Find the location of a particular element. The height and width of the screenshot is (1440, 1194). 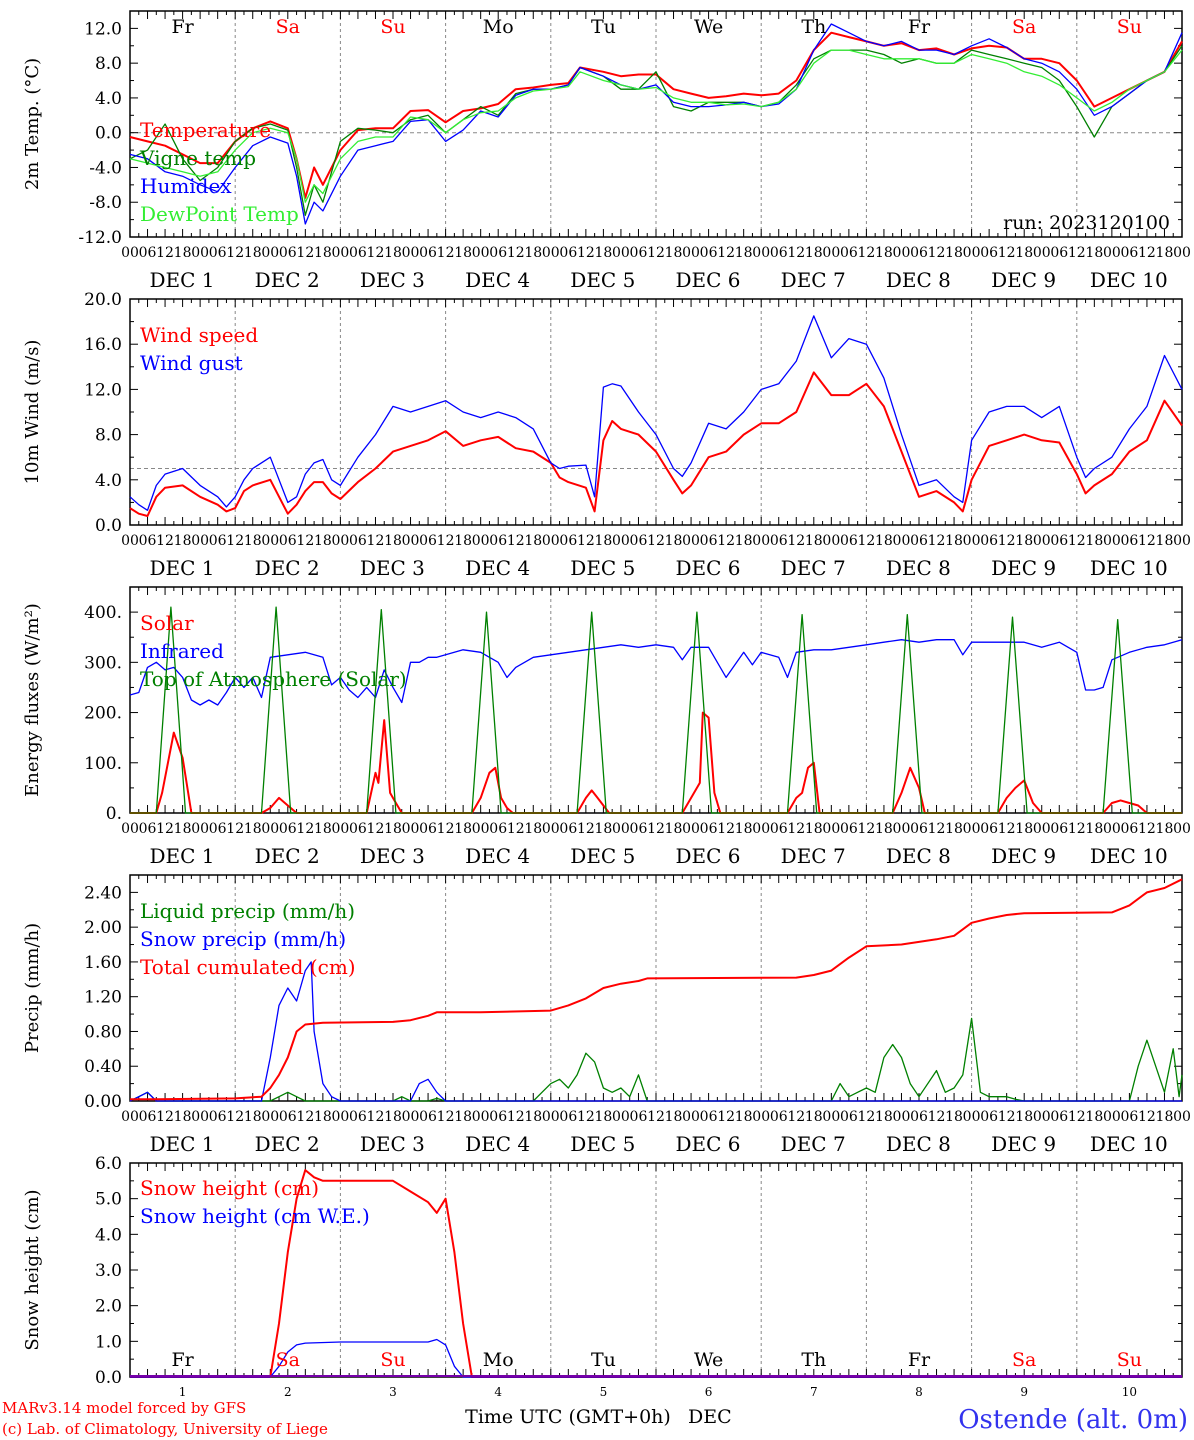

day-number: 4 is located at coordinates (498, 1392).